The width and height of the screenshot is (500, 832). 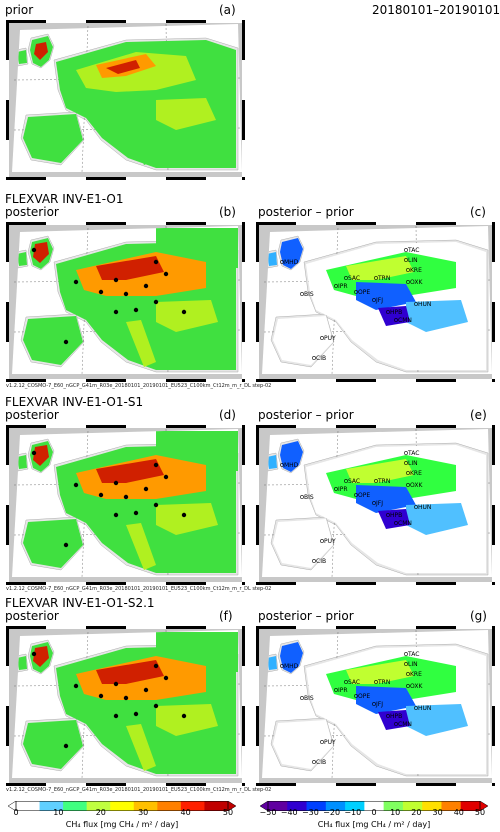 What do you see at coordinates (227, 212) in the screenshot?
I see `panel-b-letter: (b)` at bounding box center [227, 212].